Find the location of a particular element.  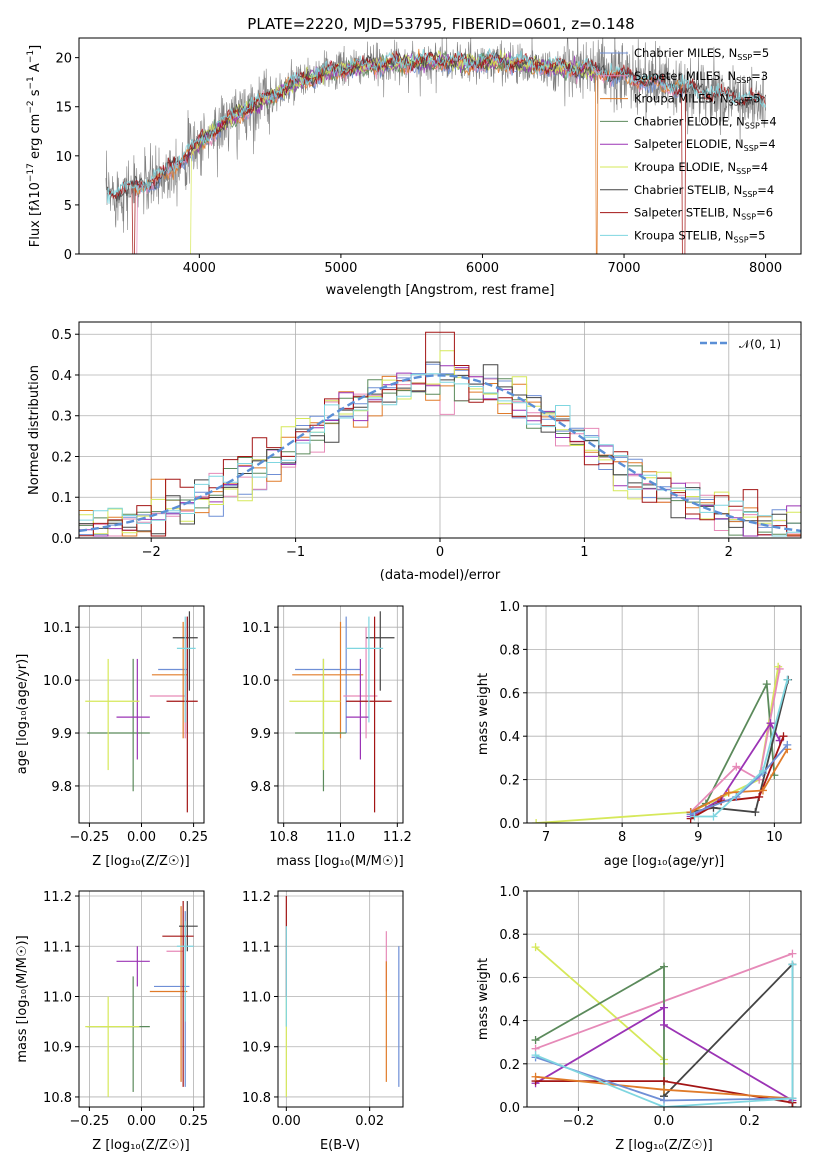

x-tick-label: −2 is located at coordinates (151, 552).